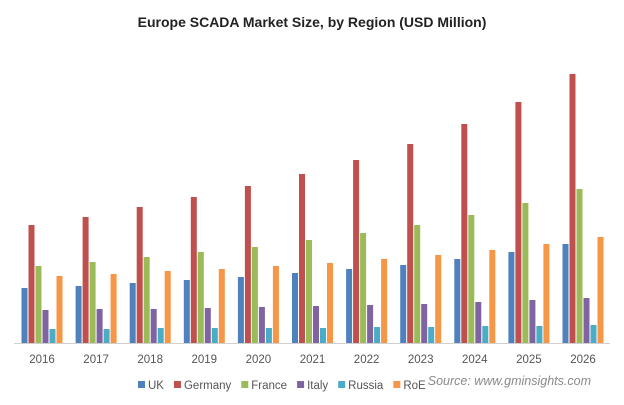 This screenshot has height=405, width=624. I want to click on bar-germany-2021, so click(302, 258).